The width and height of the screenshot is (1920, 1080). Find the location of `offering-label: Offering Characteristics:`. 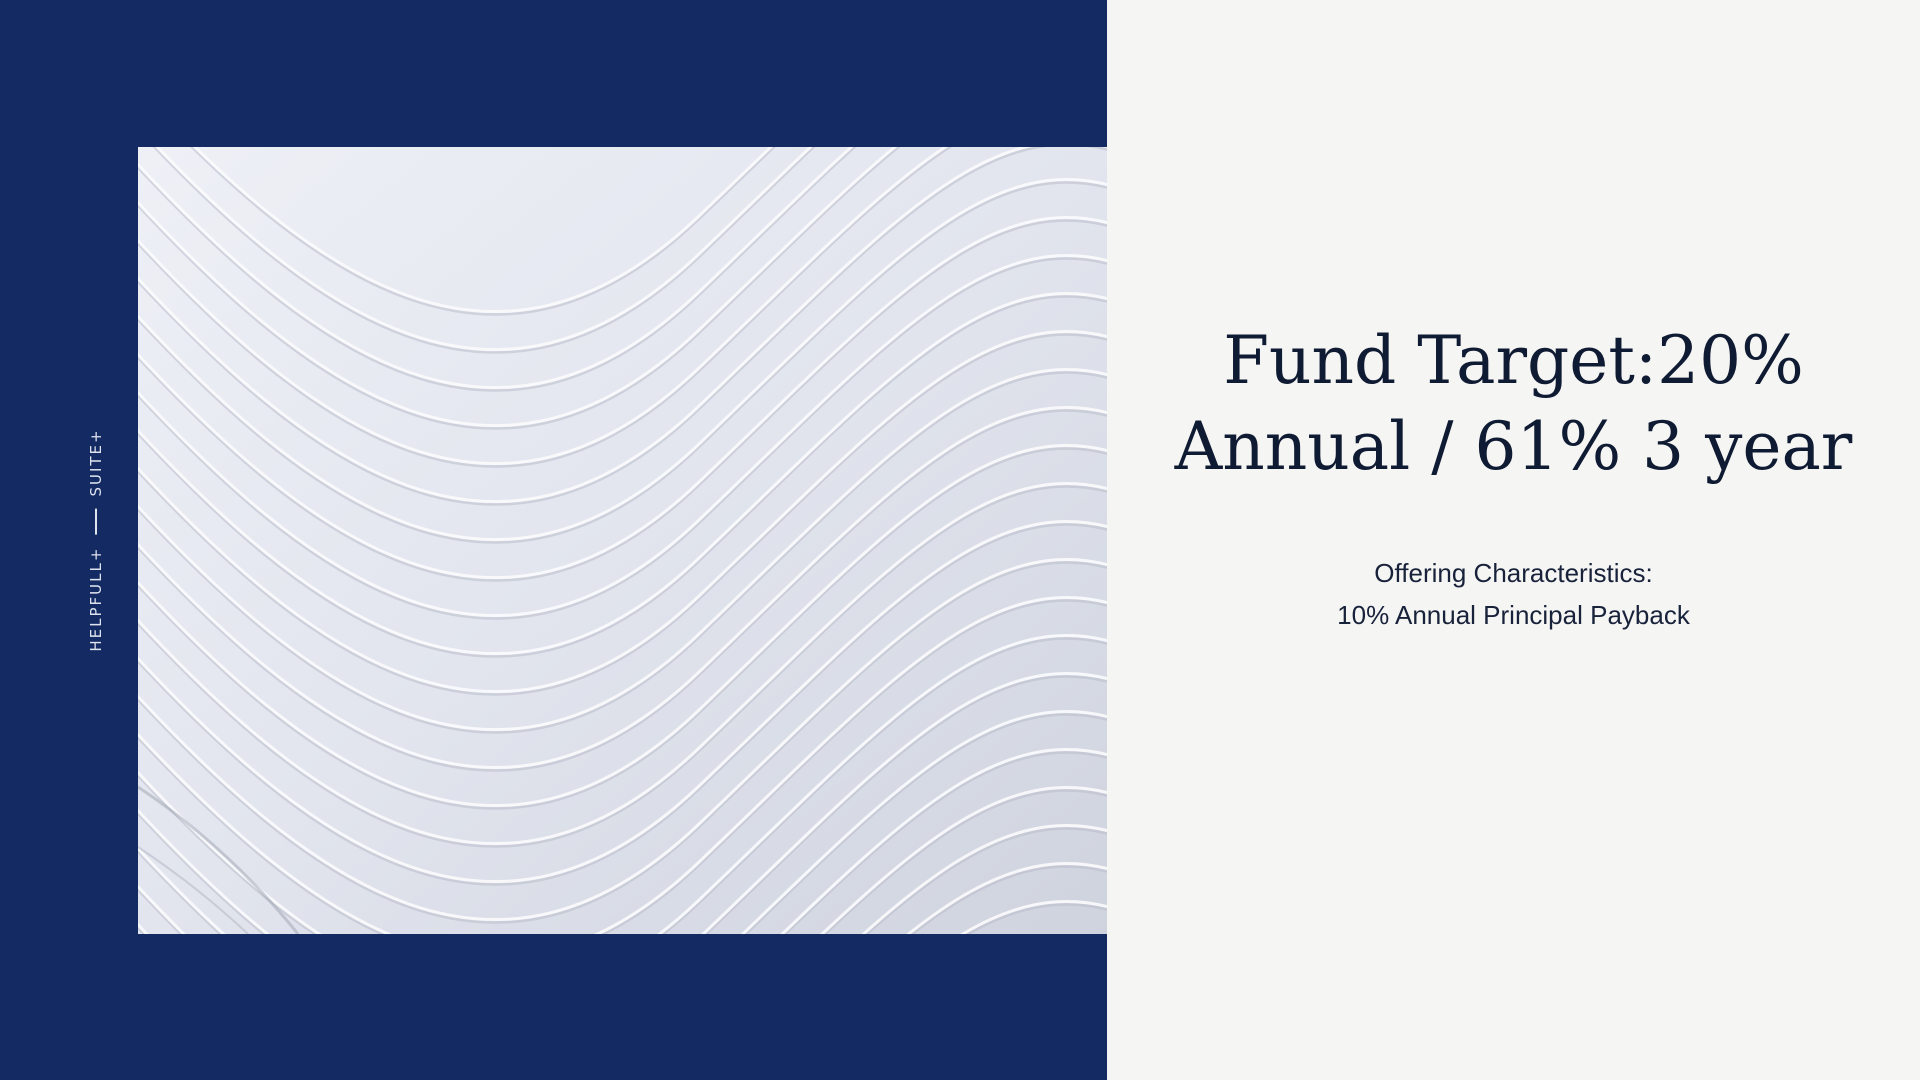

offering-label: Offering Characteristics: is located at coordinates (1513, 573).